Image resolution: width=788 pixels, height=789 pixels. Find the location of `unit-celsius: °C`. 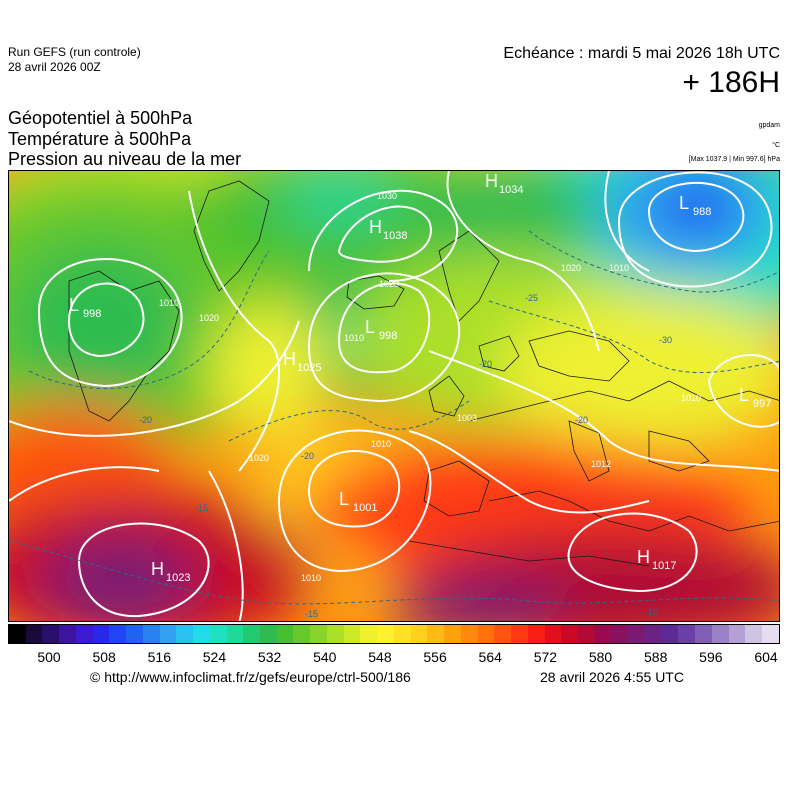

unit-celsius: °C is located at coordinates (776, 145).